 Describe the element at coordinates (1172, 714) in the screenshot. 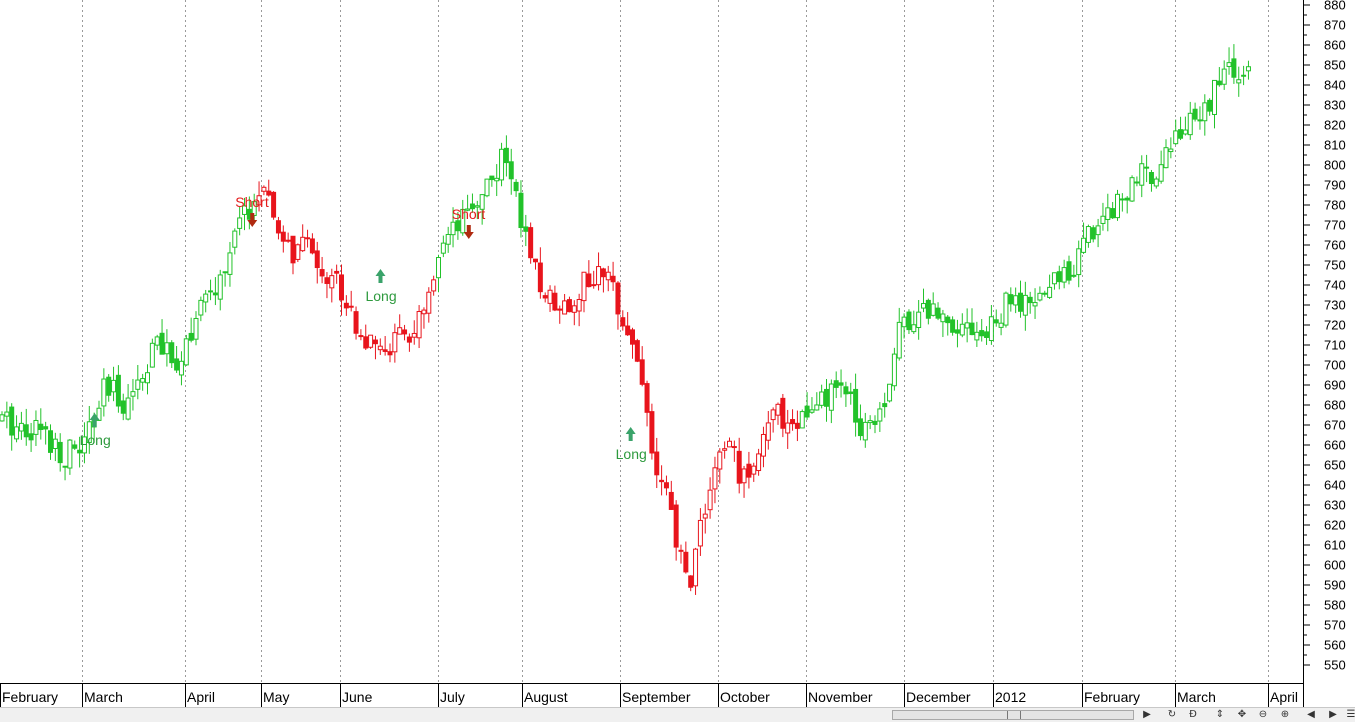

I see `refresh-icon: ↻` at that location.